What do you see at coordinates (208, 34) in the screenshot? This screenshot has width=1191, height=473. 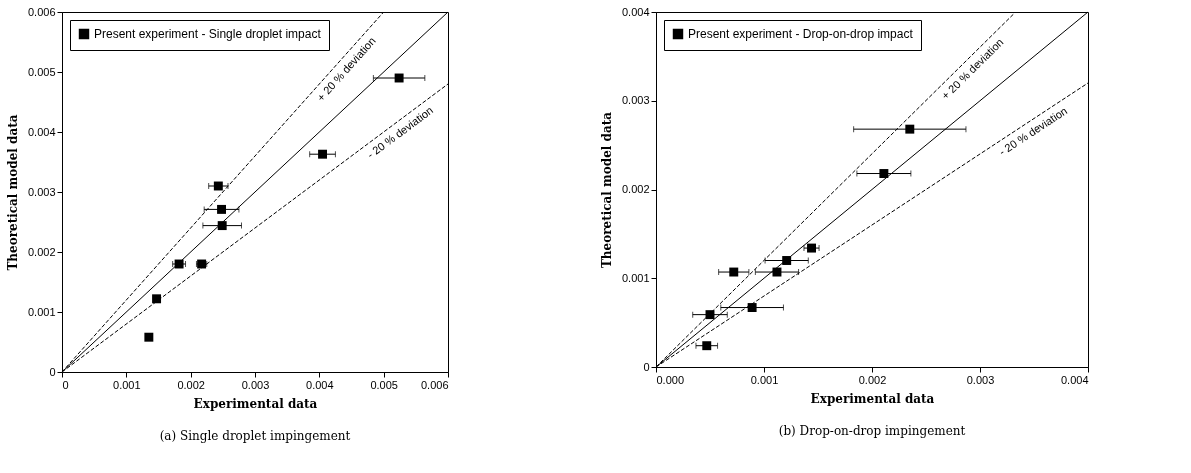 I see `legend-label: Present experiment - Single droplet impact` at bounding box center [208, 34].